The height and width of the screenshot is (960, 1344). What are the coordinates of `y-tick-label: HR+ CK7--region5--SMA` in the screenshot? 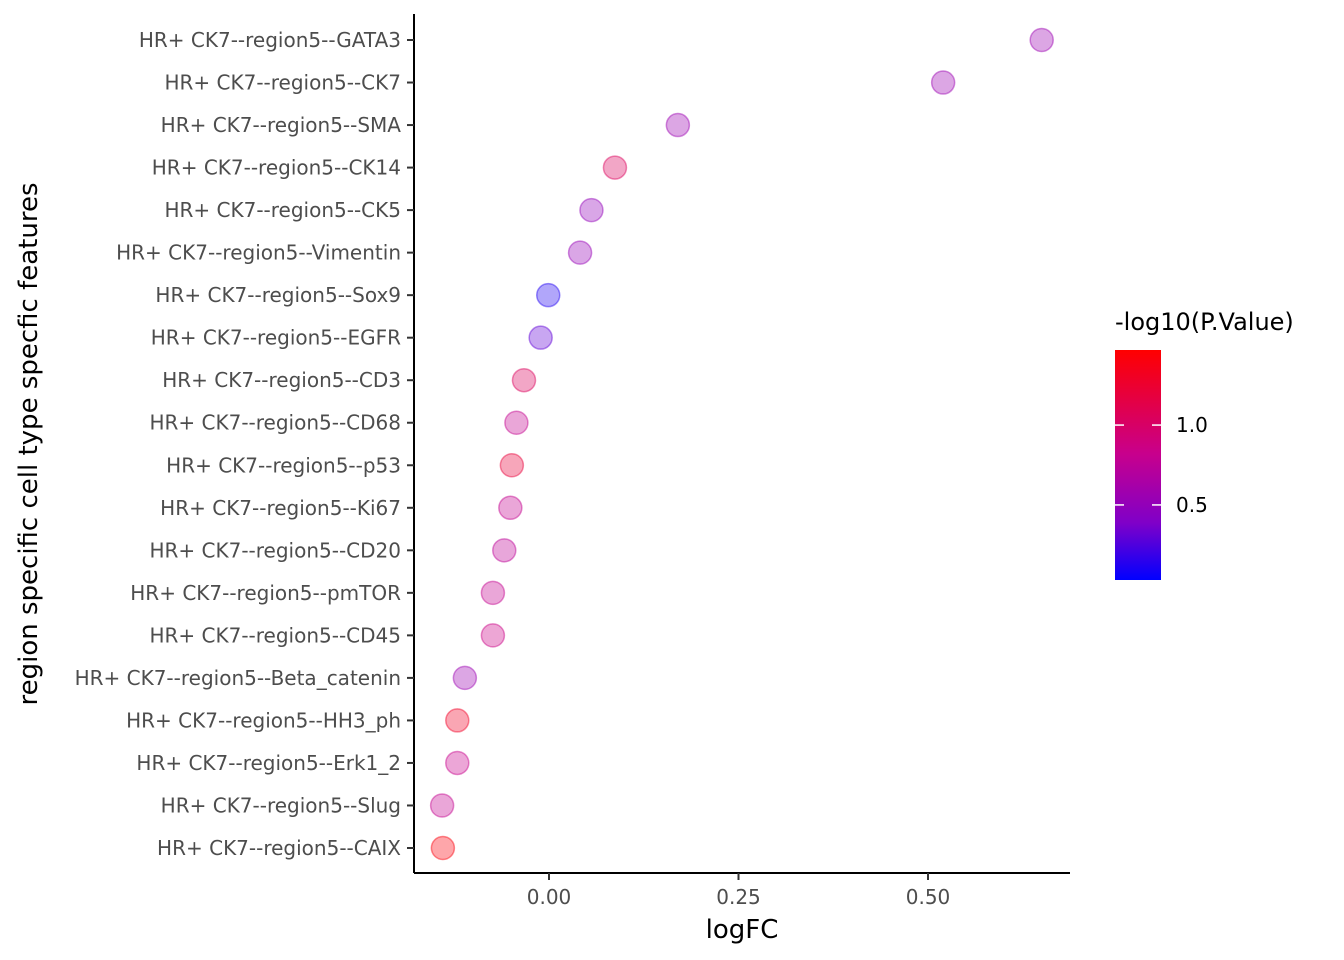 It's located at (281, 125).